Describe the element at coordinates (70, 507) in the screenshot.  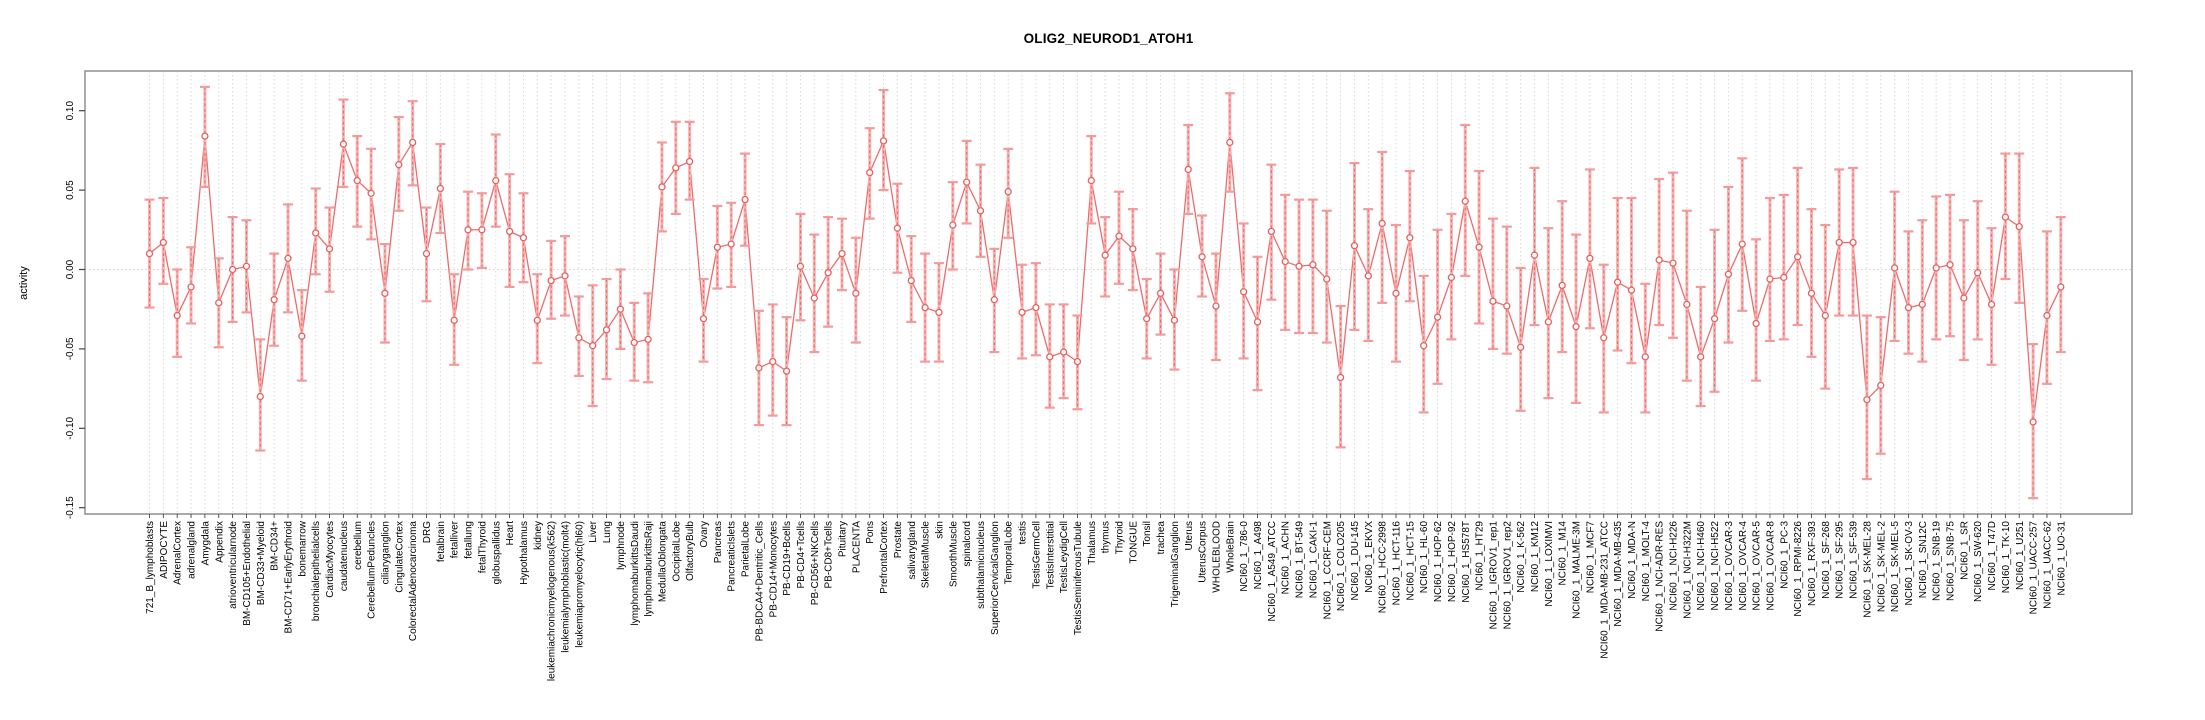
I see `y-tick-label: -0.15` at that location.